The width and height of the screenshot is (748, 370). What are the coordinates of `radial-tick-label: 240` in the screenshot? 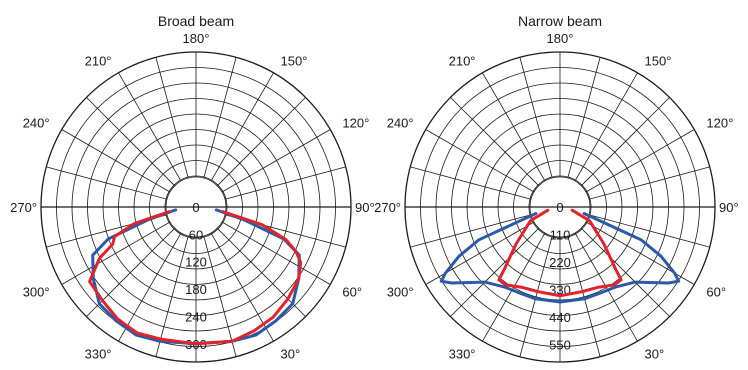 It's located at (196, 316).